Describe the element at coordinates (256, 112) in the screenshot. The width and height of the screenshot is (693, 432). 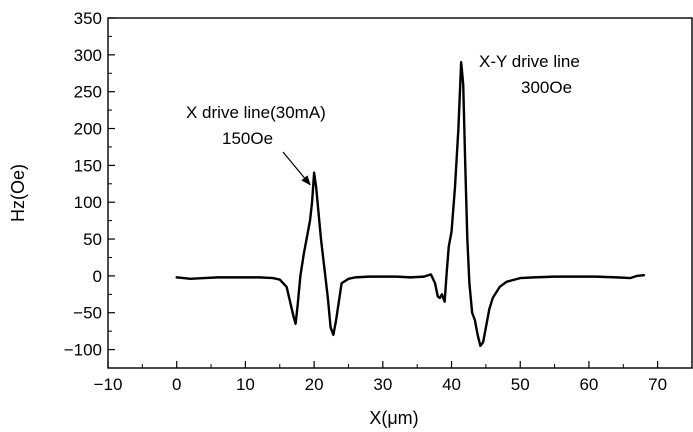
I see `annotation-x-drive-line: X drive line(30mA)` at that location.